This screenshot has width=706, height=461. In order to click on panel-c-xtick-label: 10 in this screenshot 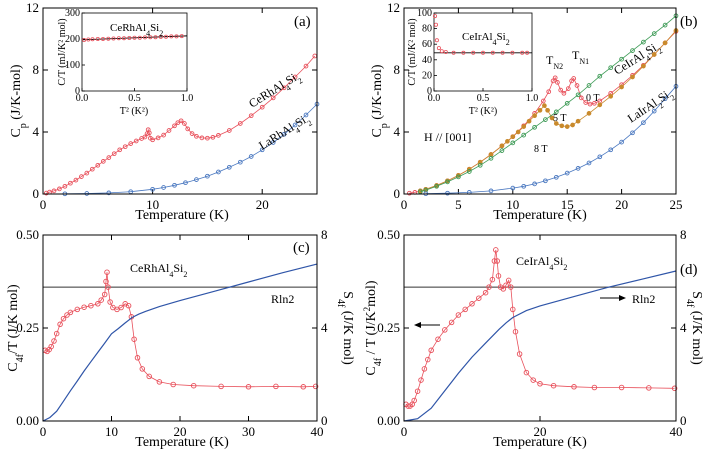, I will do `click(111, 431)`.